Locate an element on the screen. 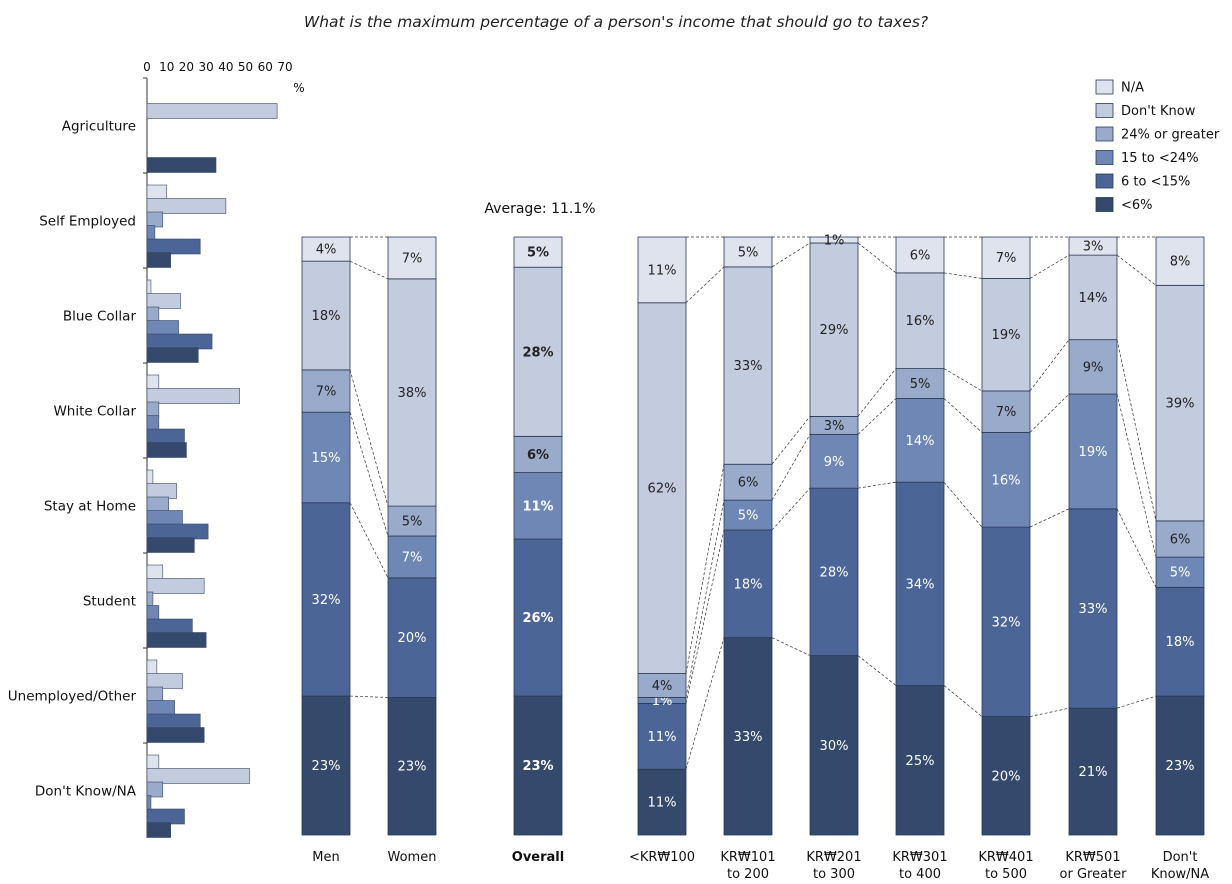 The height and width of the screenshot is (884, 1232). category-label: Know/NA is located at coordinates (1180, 874).